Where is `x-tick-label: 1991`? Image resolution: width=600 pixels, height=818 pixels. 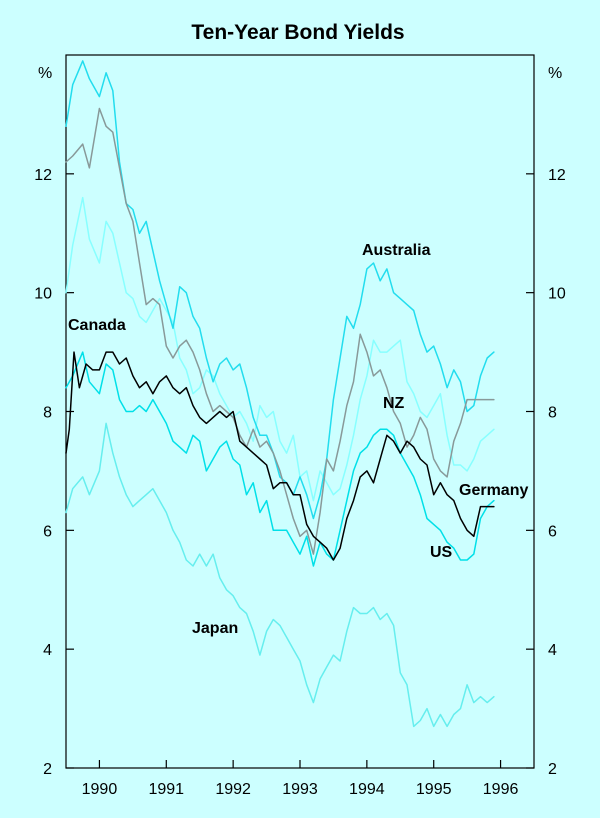
x-tick-label: 1991 is located at coordinates (166, 789).